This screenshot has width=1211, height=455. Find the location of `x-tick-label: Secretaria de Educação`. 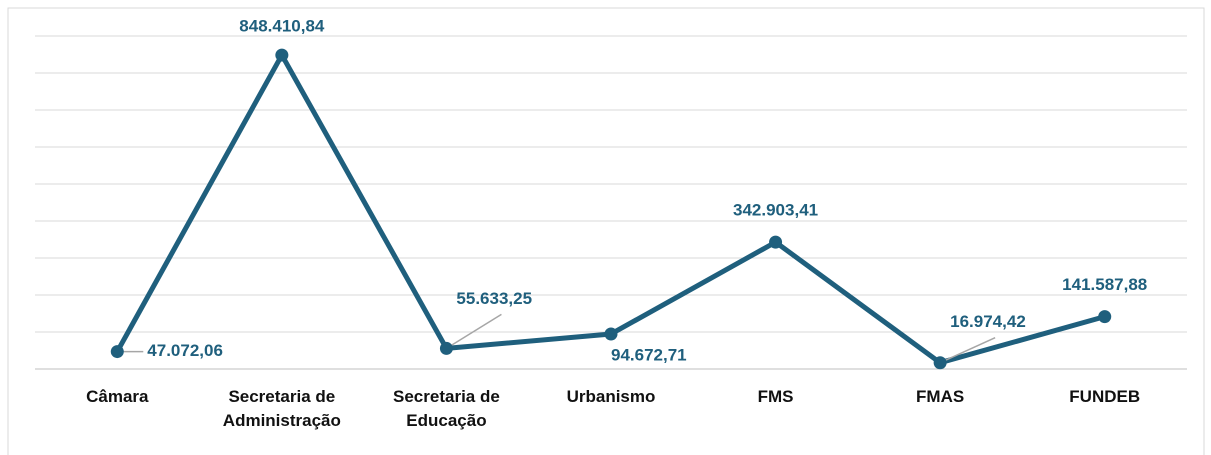

x-tick-label: Secretaria de Educação is located at coordinates (446, 408).